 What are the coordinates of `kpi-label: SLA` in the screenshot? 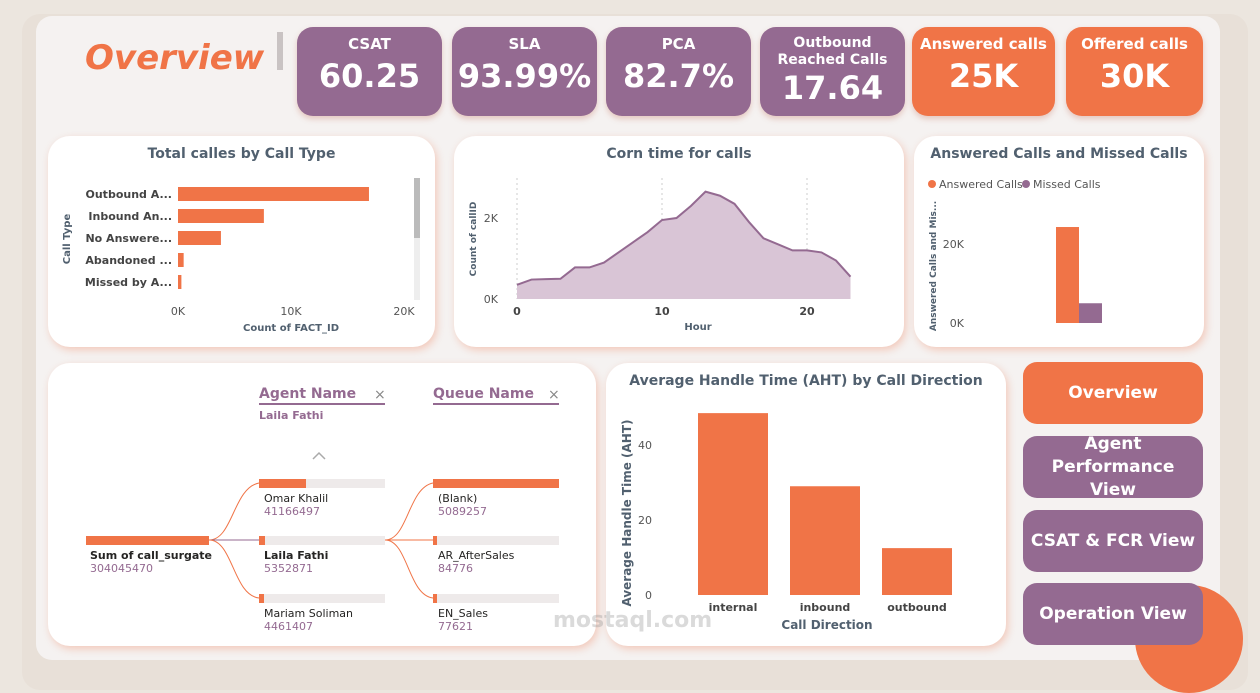 It's located at (524, 44).